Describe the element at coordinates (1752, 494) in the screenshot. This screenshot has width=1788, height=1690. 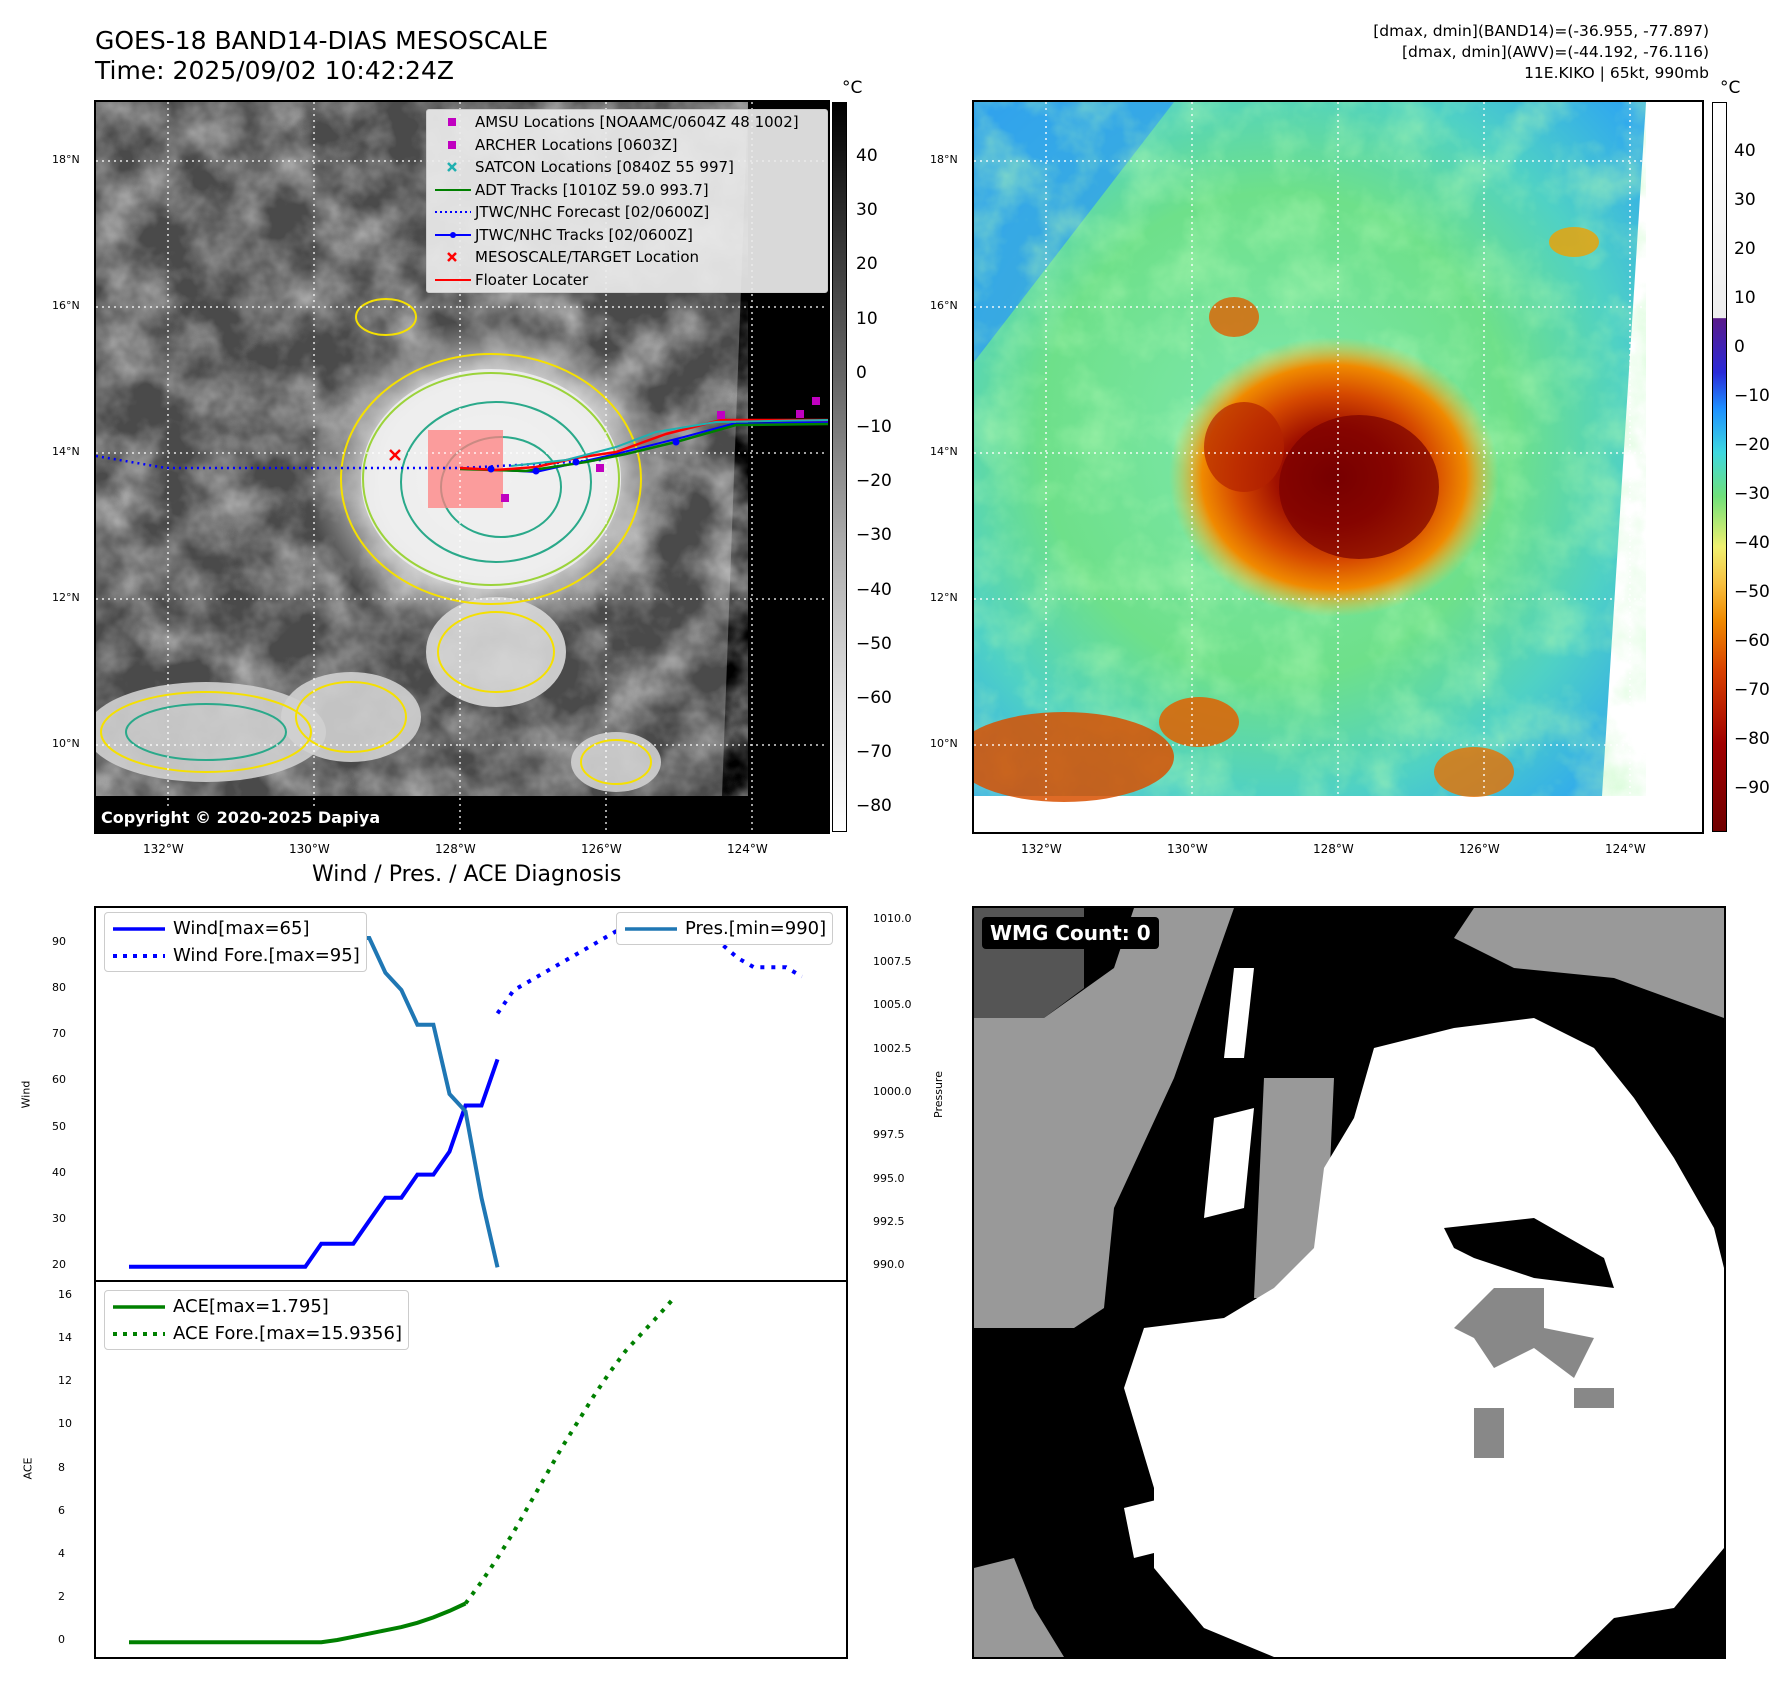
I see `tick-label: −30` at that location.